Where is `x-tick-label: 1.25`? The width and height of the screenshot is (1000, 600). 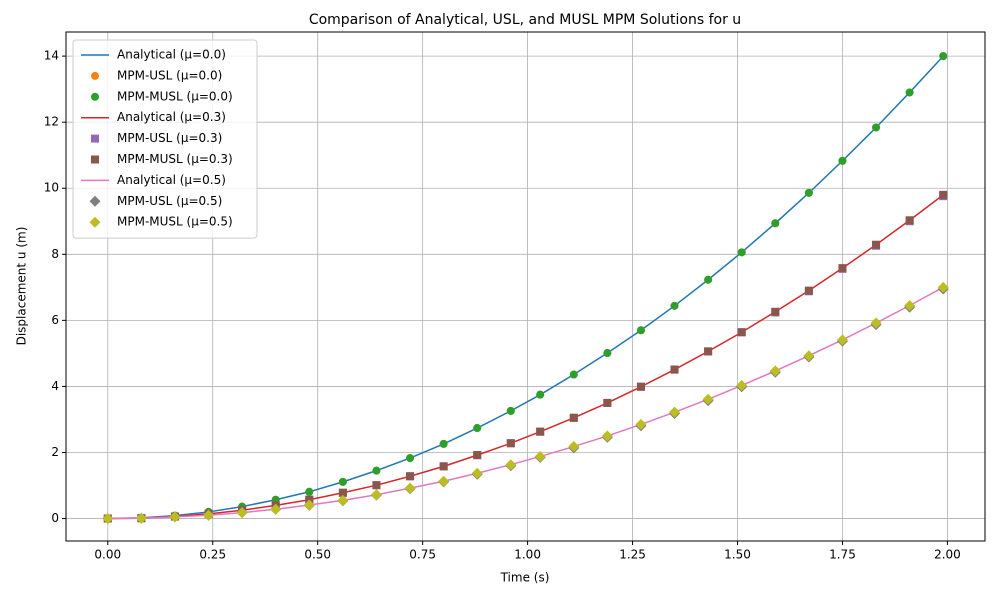 x-tick-label: 1.25 is located at coordinates (632, 555).